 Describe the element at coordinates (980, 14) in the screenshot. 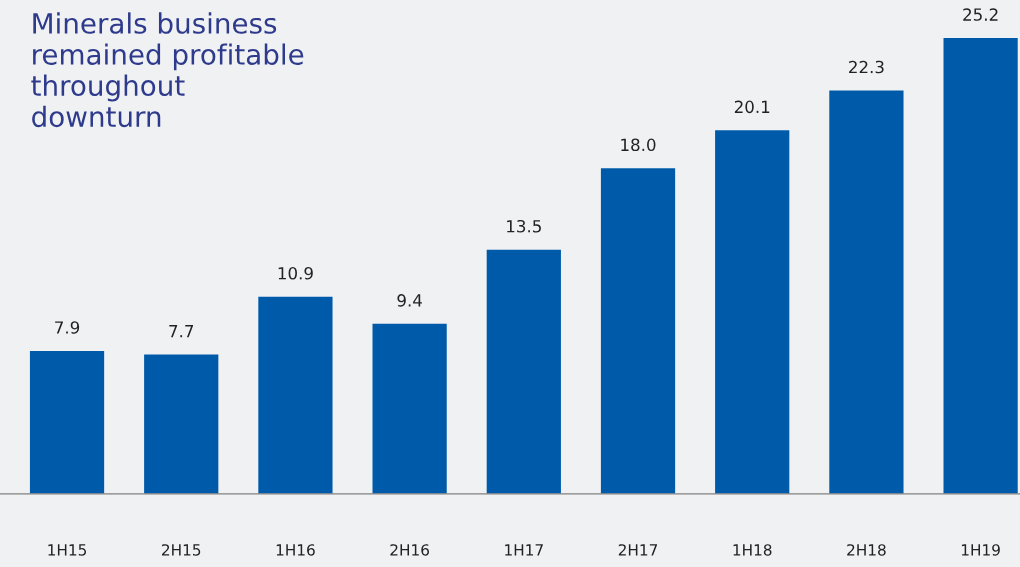

I see `data-label: 25.2` at that location.